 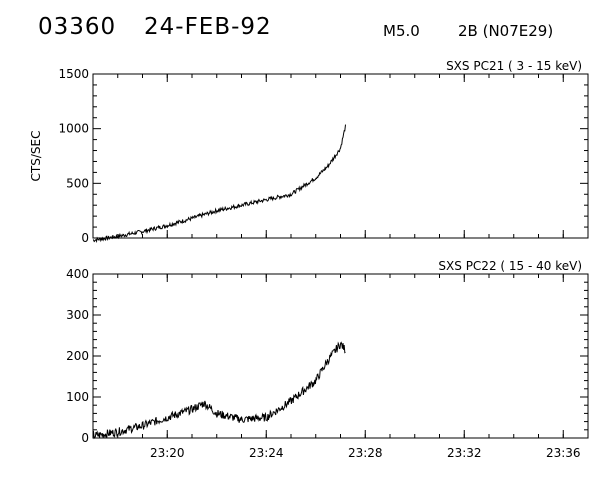 I want to click on x-tick-label: 23:36, so click(x=563, y=453).